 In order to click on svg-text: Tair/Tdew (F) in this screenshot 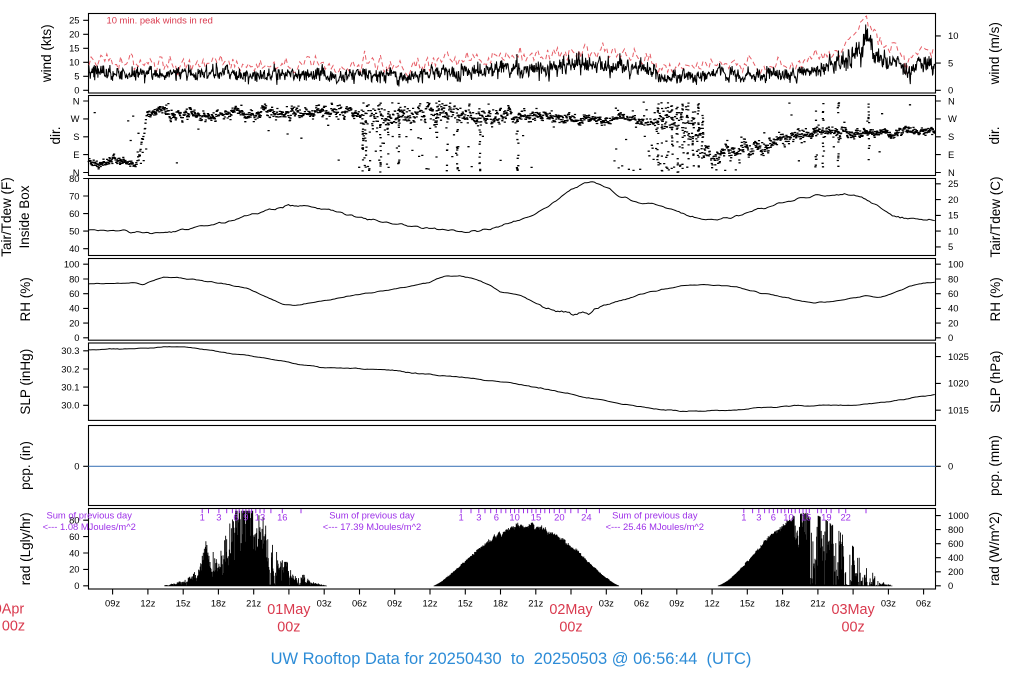, I will do `click(7, 217)`.